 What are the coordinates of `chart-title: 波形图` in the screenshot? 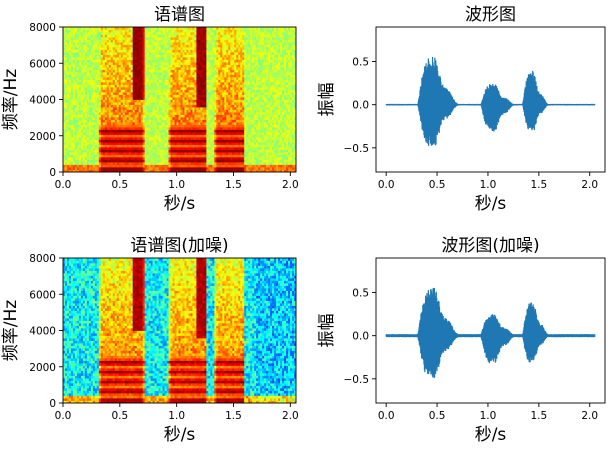 It's located at (490, 15).